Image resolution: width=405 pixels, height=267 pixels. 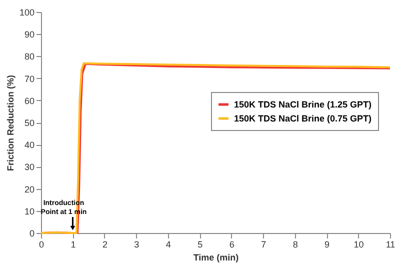 What do you see at coordinates (29, 167) in the screenshot?
I see `y-tick-label: 30` at bounding box center [29, 167].